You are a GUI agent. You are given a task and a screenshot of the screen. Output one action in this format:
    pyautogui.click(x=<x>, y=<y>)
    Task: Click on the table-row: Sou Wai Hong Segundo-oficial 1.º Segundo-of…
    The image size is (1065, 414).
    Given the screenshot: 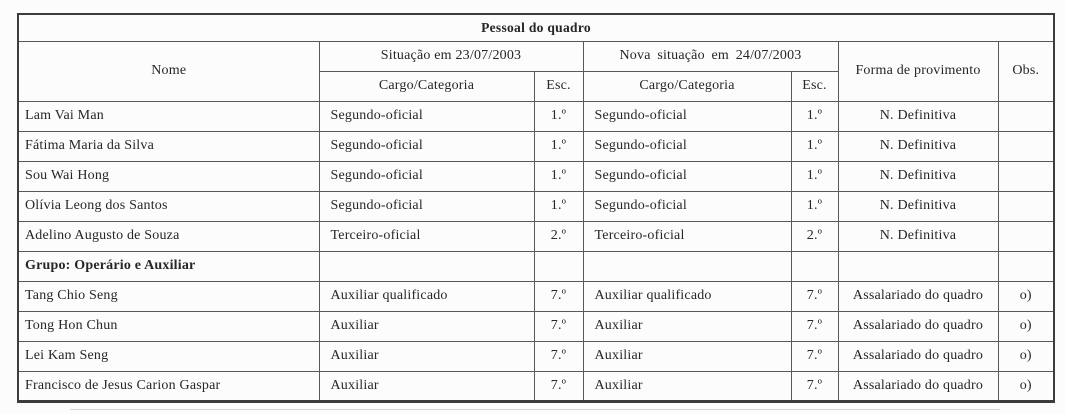 What is the action you would take?
    pyautogui.click(x=536, y=176)
    